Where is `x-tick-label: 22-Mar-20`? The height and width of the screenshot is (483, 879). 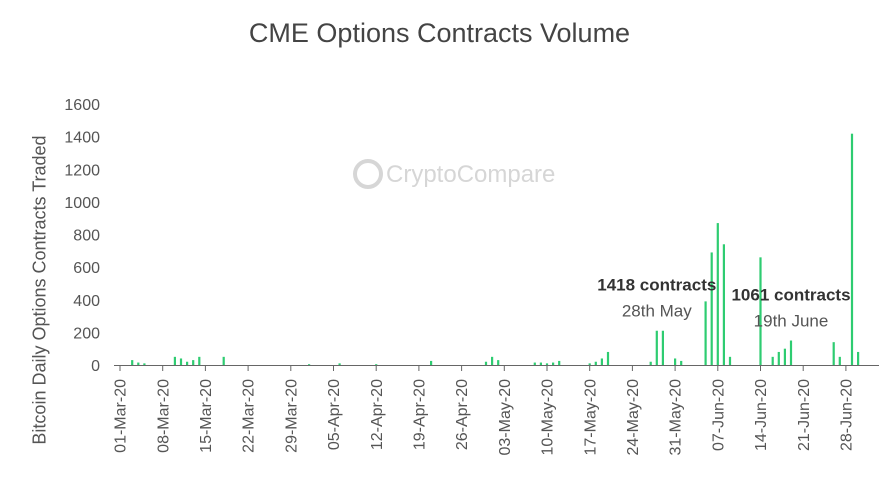 x-tick-label: 22-Mar-20 is located at coordinates (249, 416).